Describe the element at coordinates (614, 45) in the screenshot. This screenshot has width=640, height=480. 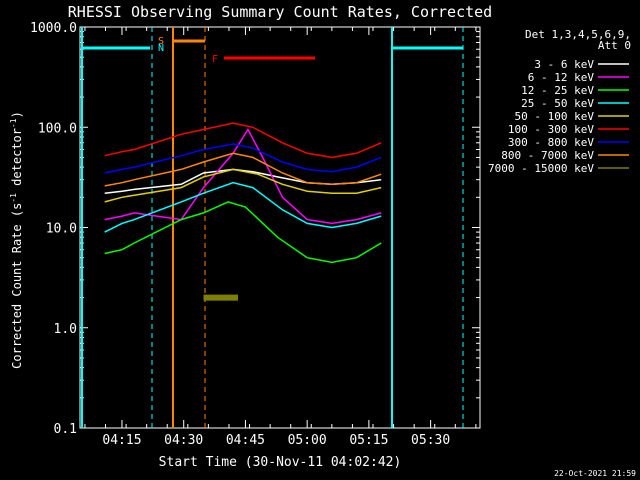
I see `legend-title: Att 0` at that location.